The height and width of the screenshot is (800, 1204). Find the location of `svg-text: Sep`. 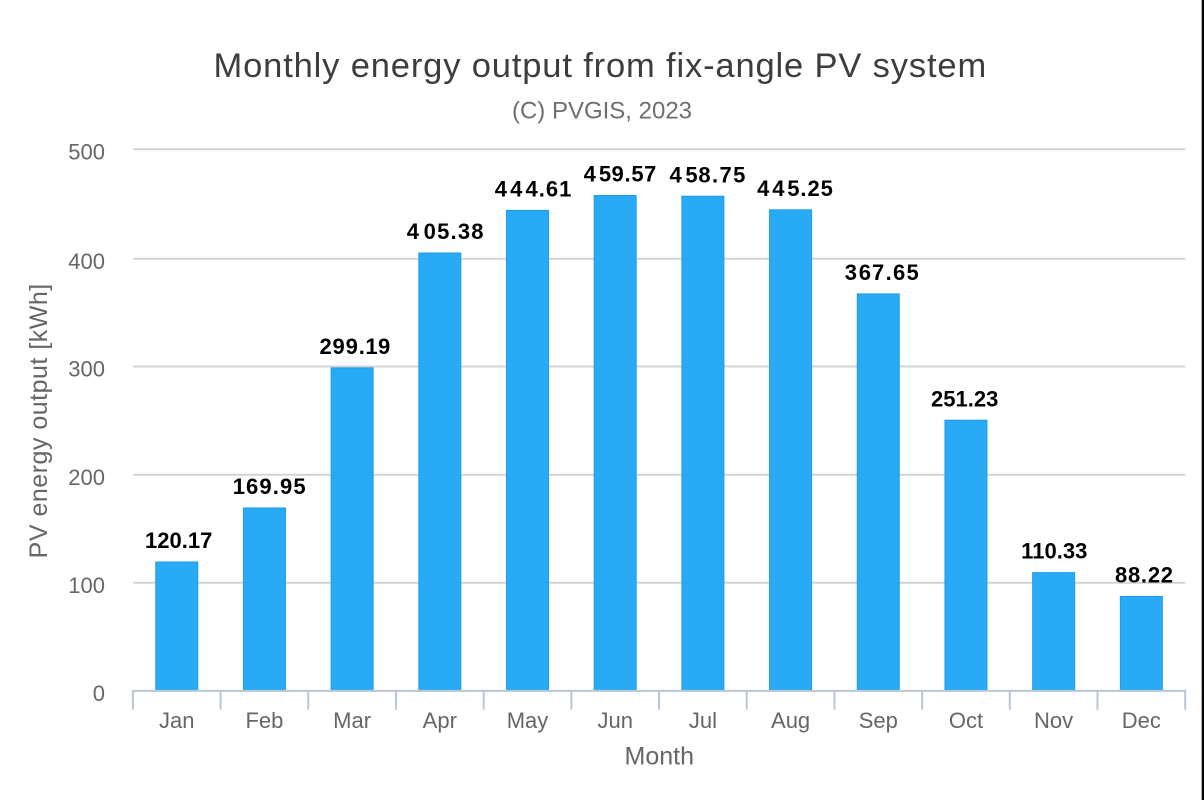

svg-text: Sep is located at coordinates (878, 720).